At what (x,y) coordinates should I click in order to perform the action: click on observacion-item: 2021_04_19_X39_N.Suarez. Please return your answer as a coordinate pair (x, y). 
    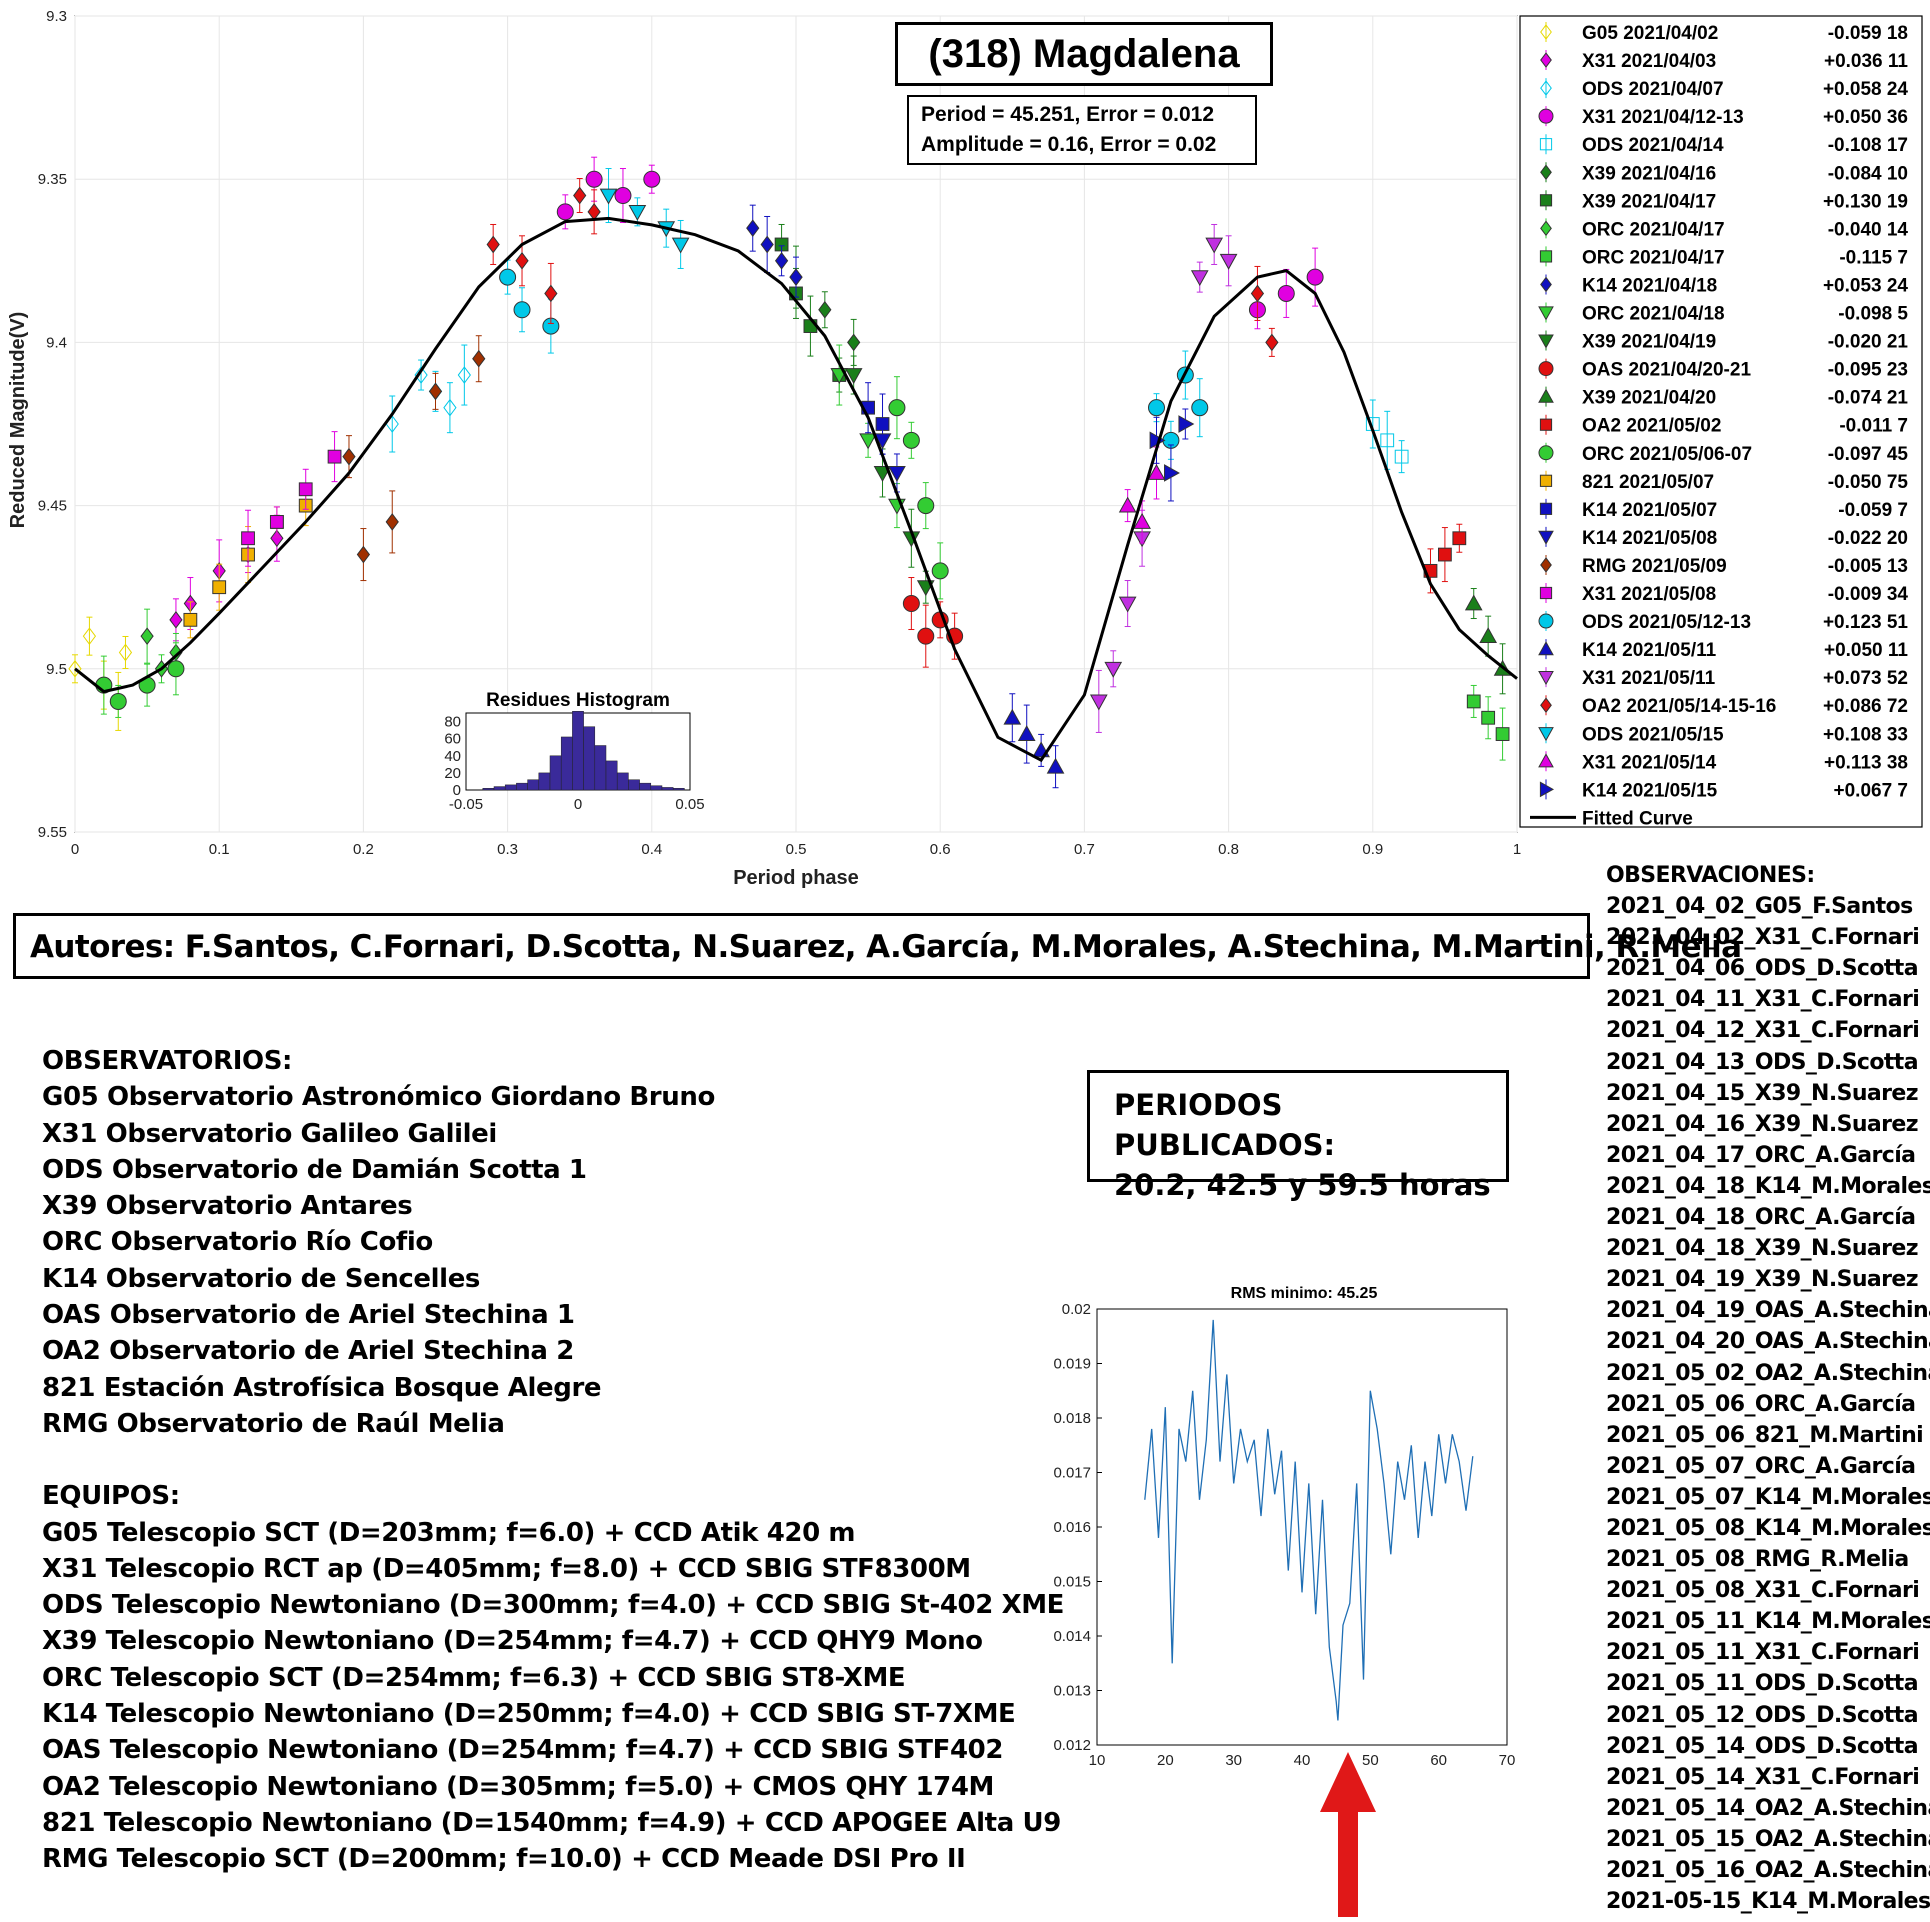
    Looking at the image, I should click on (1762, 1280).